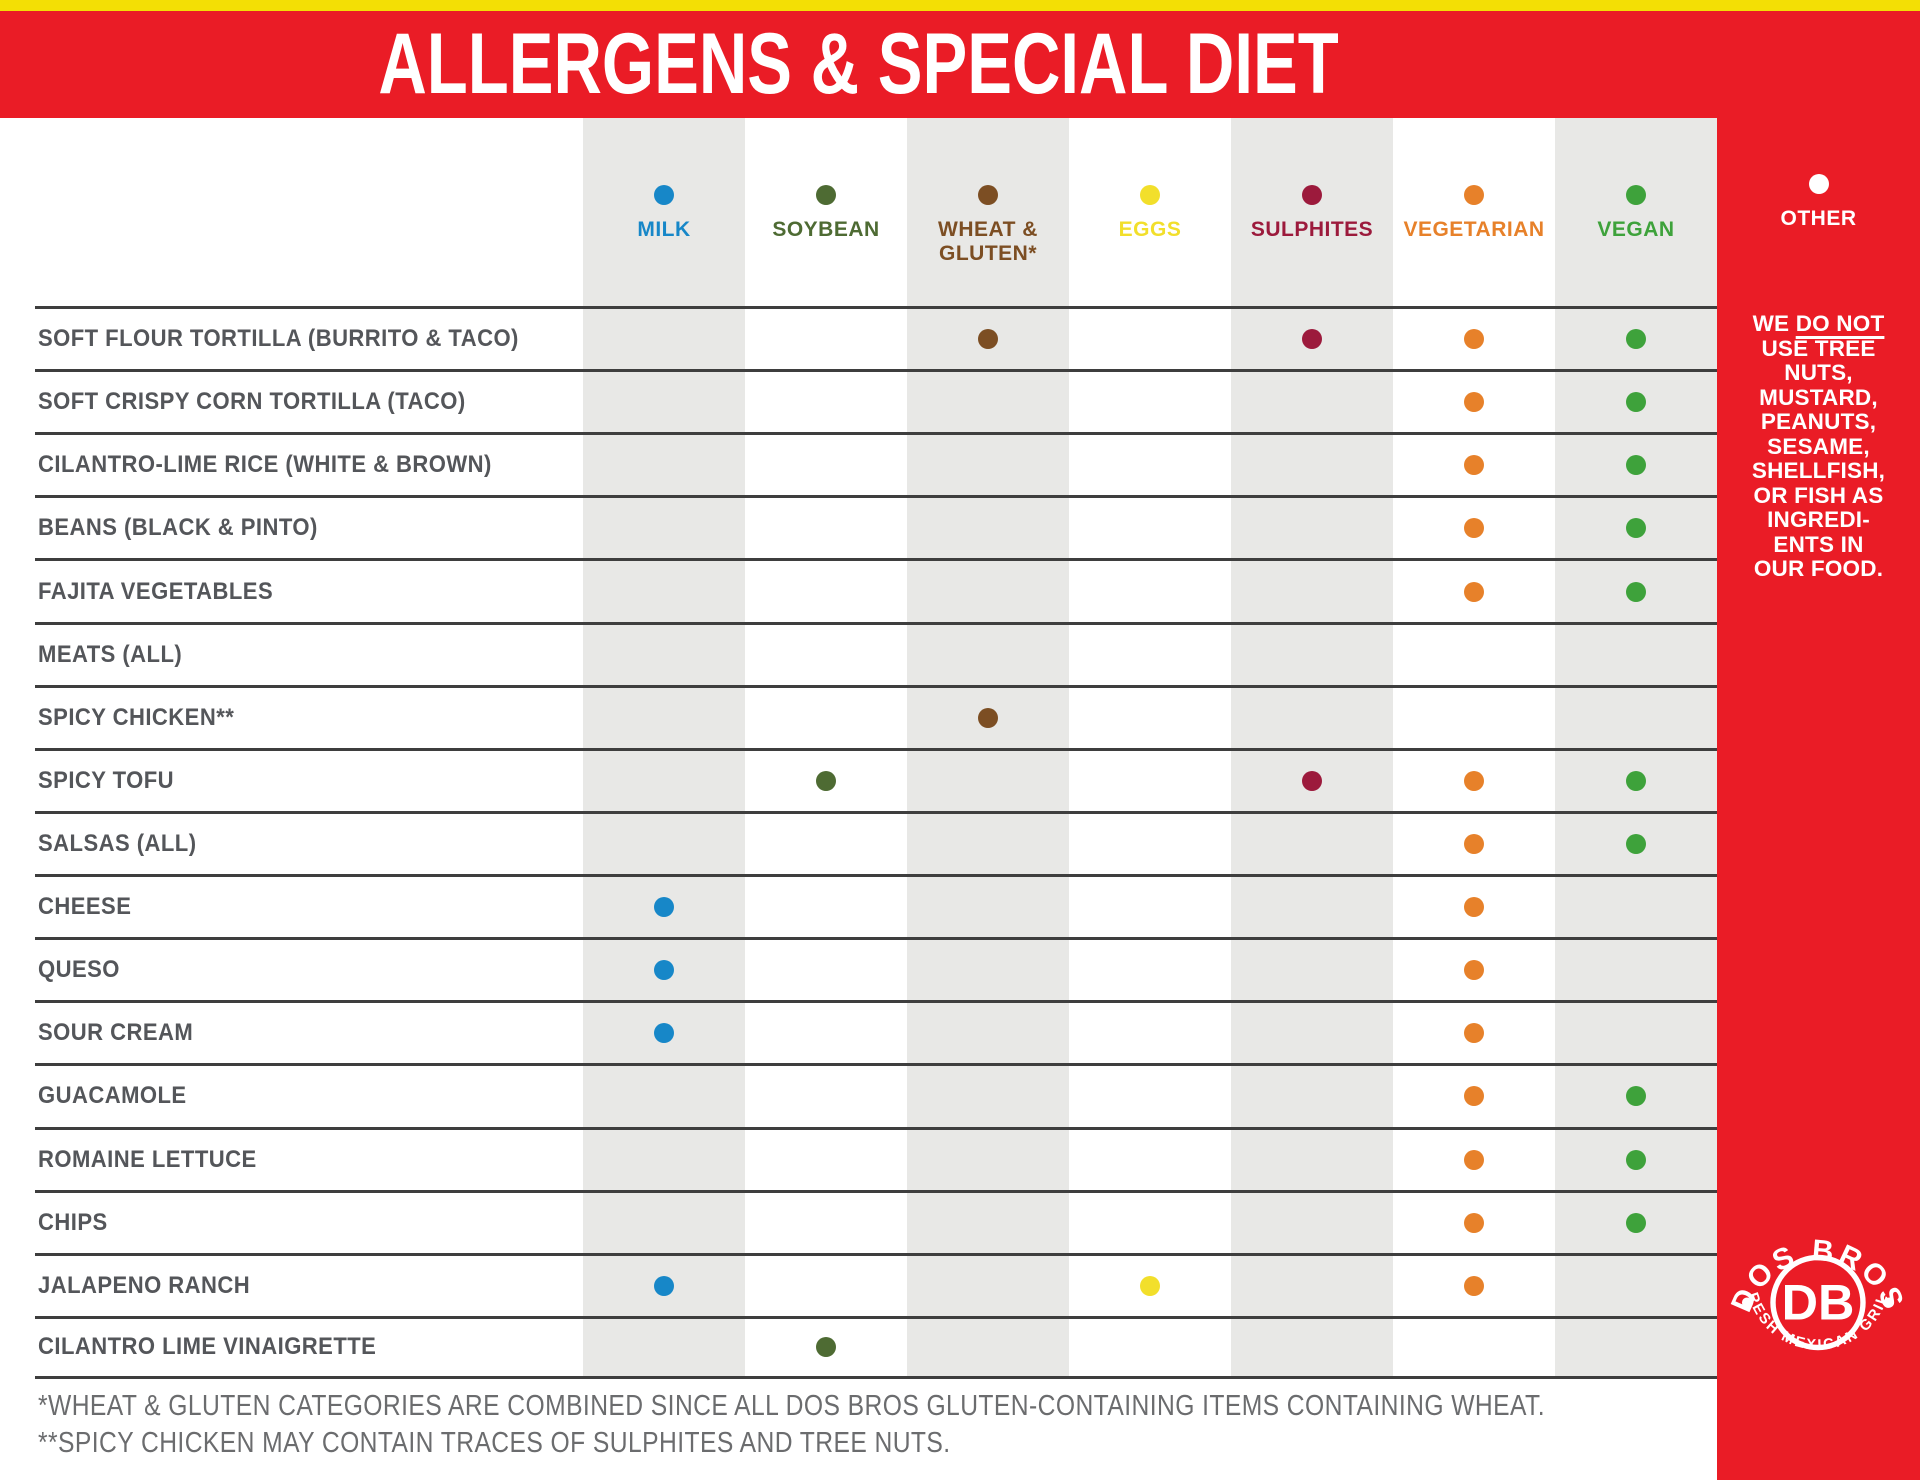  What do you see at coordinates (1818, 519) in the screenshot?
I see `note-line: INGREDI-` at bounding box center [1818, 519].